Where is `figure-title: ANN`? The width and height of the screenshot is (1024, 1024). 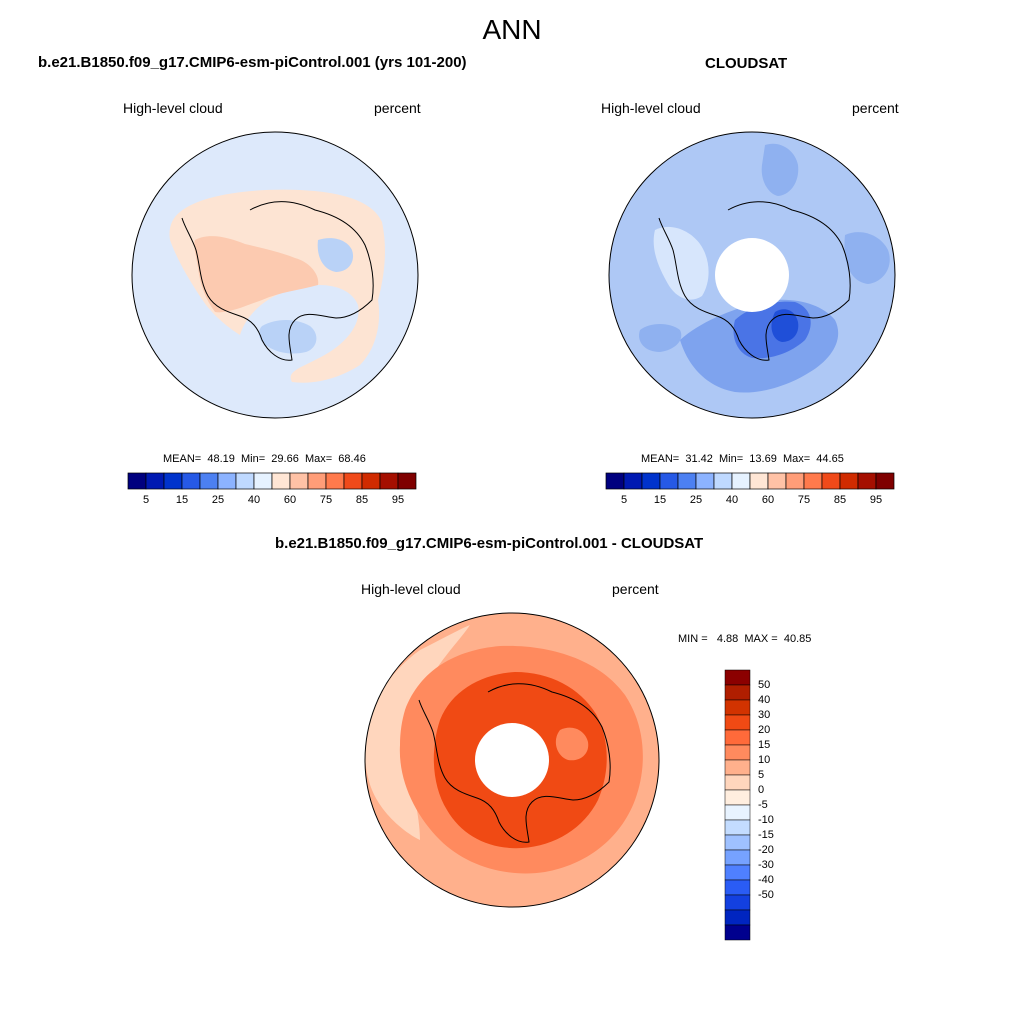 figure-title: ANN is located at coordinates (512, 29).